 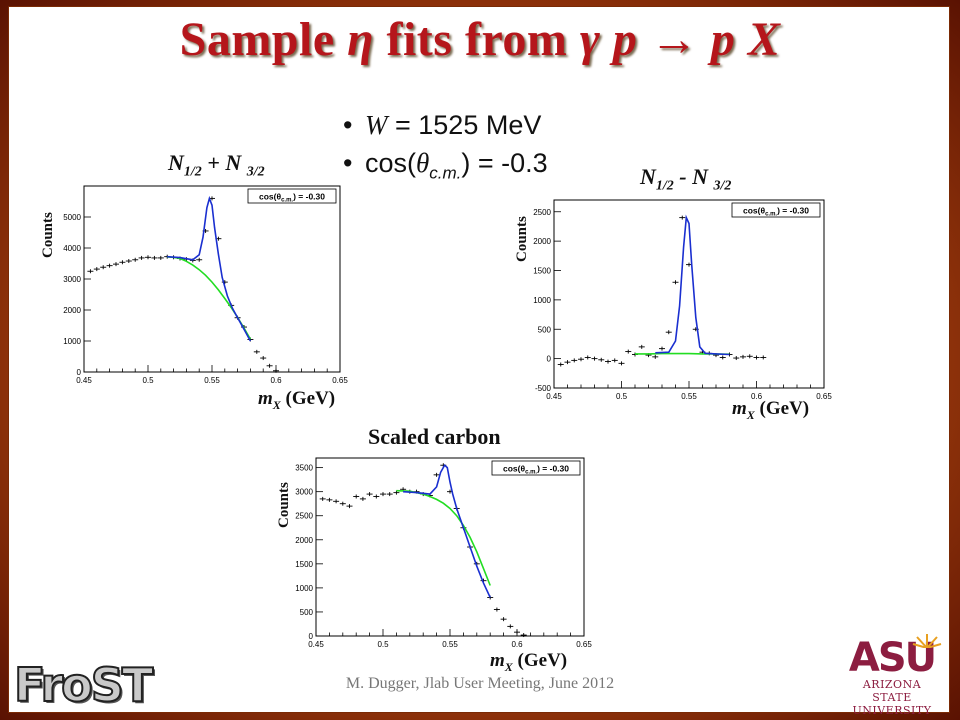 What do you see at coordinates (176, 162) in the screenshot?
I see `panel1-label-n: N` at bounding box center [176, 162].